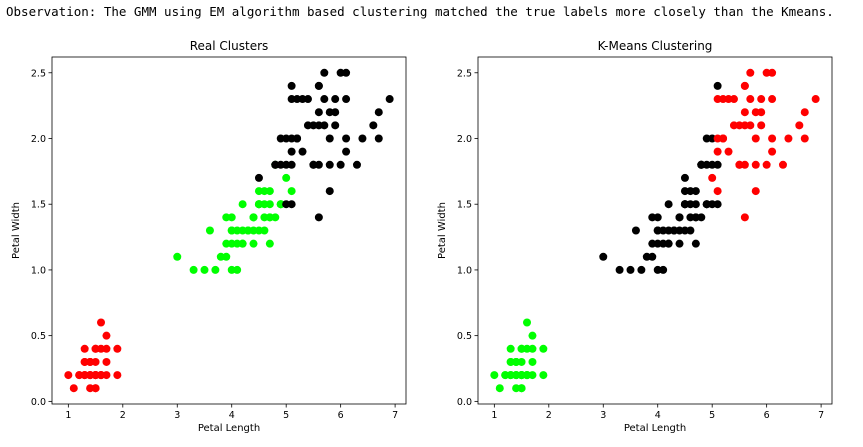 The height and width of the screenshot is (447, 863). What do you see at coordinates (464, 336) in the screenshot?
I see `y-tick-label: 0.5` at bounding box center [464, 336].